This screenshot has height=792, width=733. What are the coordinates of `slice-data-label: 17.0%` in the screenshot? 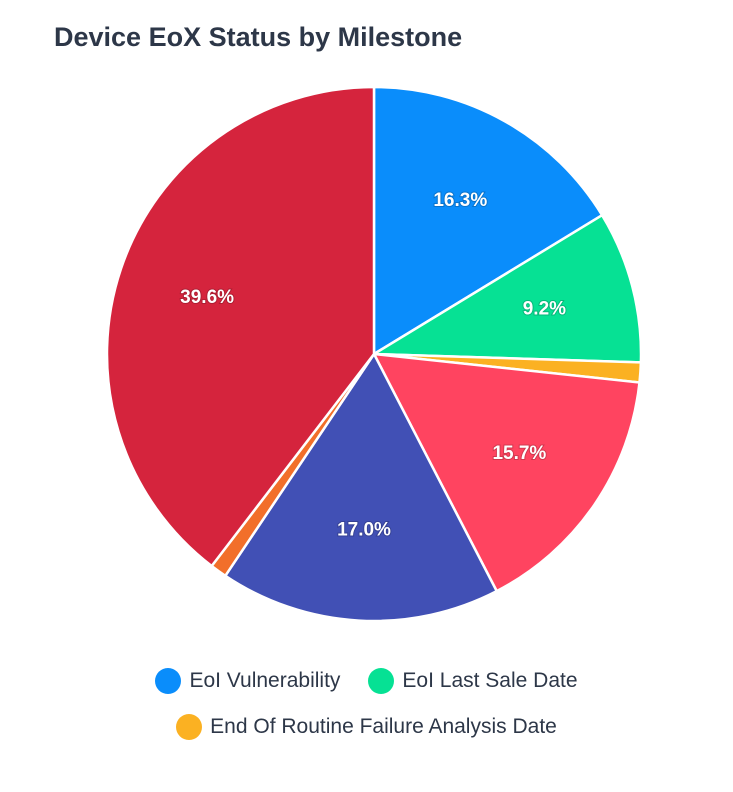 It's located at (364, 529).